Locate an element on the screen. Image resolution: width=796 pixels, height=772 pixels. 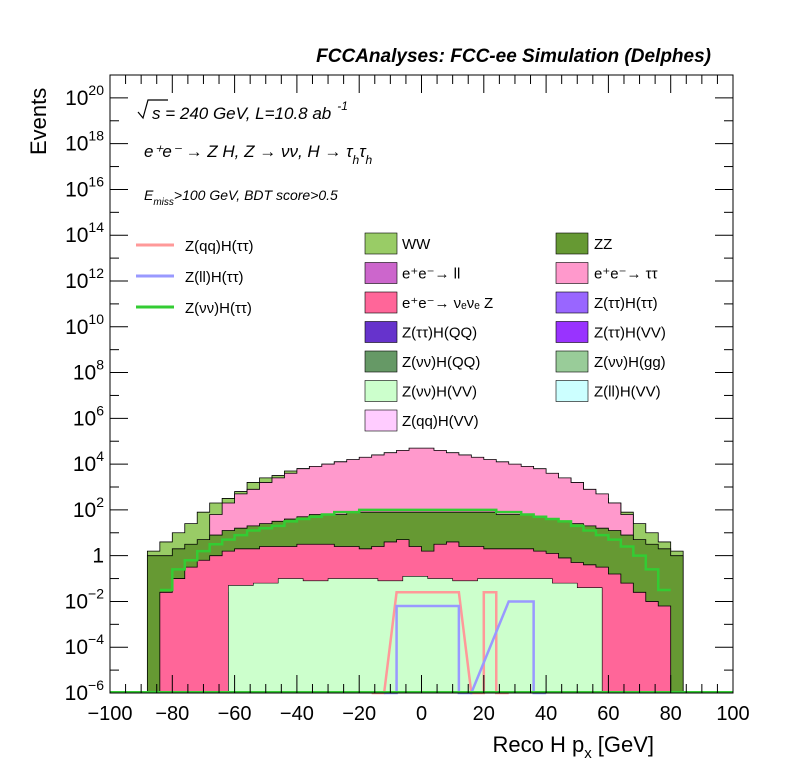
legend-entry-label: e⁺e⁻→ ττ is located at coordinates (626, 274).